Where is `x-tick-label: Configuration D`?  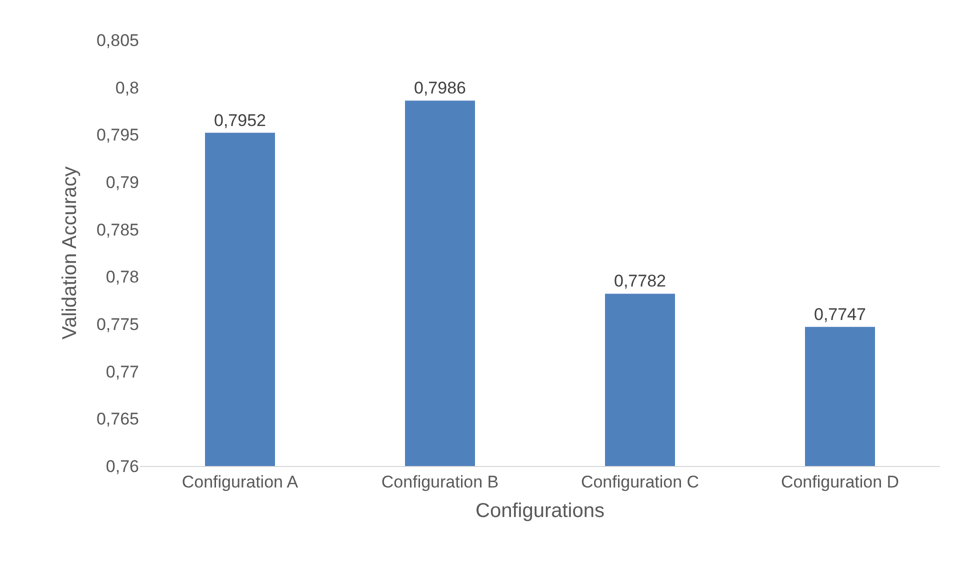
x-tick-label: Configuration D is located at coordinates (840, 482).